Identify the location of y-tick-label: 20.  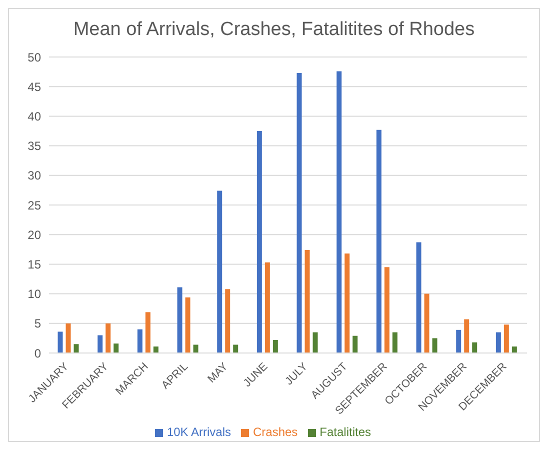
(35, 235).